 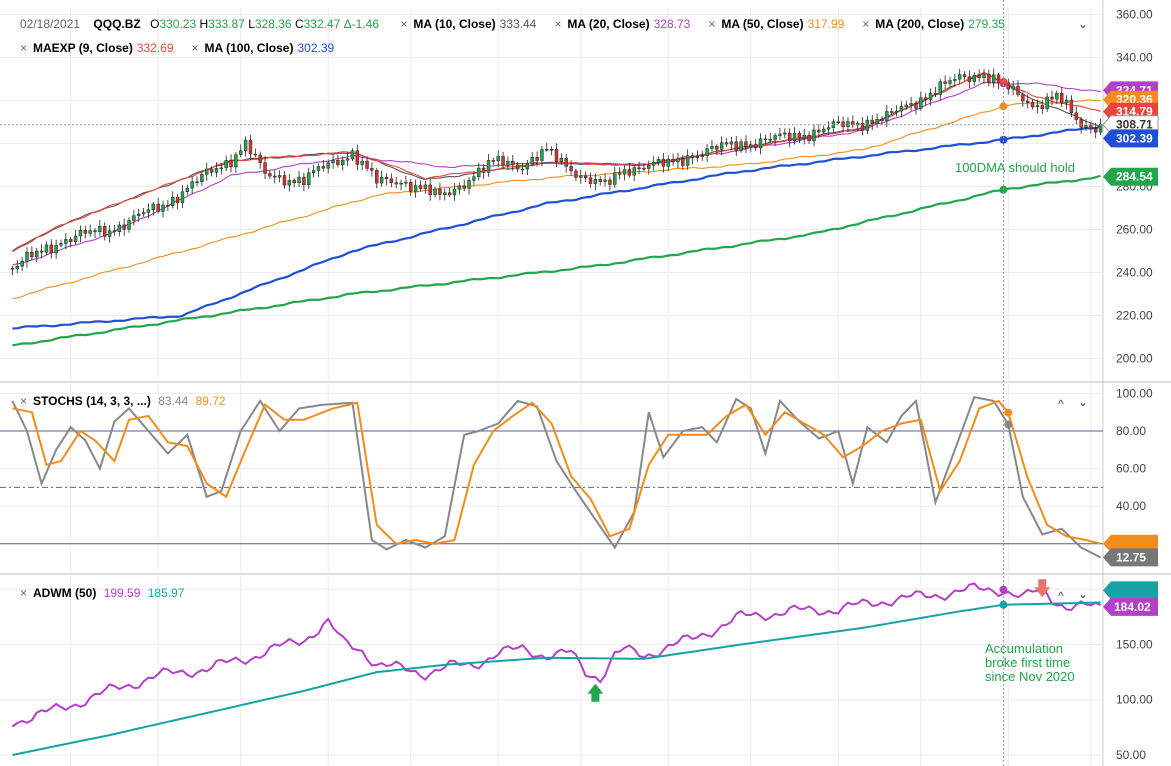 I want to click on study-label: MA (20, Close), so click(x=608, y=24).